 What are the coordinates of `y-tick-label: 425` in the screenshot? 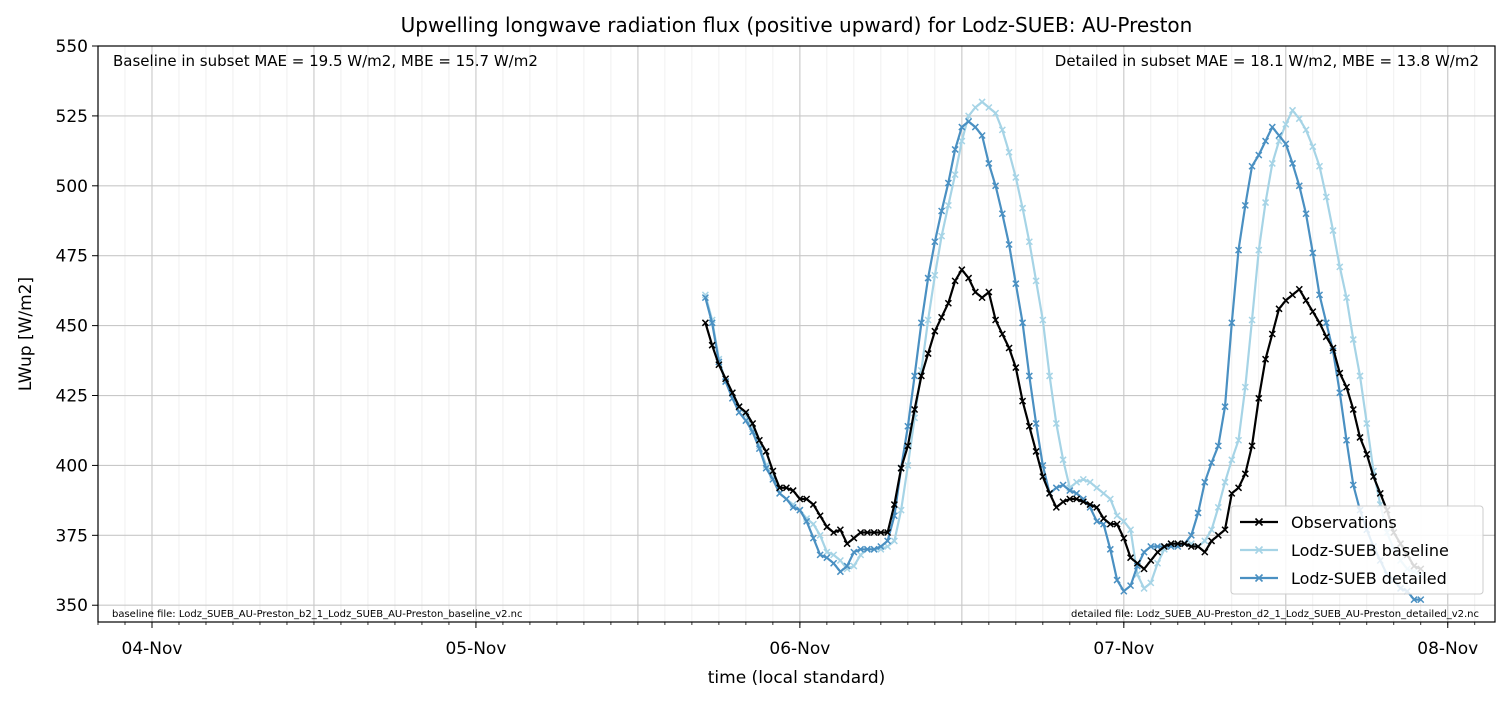 It's located at (72, 397).